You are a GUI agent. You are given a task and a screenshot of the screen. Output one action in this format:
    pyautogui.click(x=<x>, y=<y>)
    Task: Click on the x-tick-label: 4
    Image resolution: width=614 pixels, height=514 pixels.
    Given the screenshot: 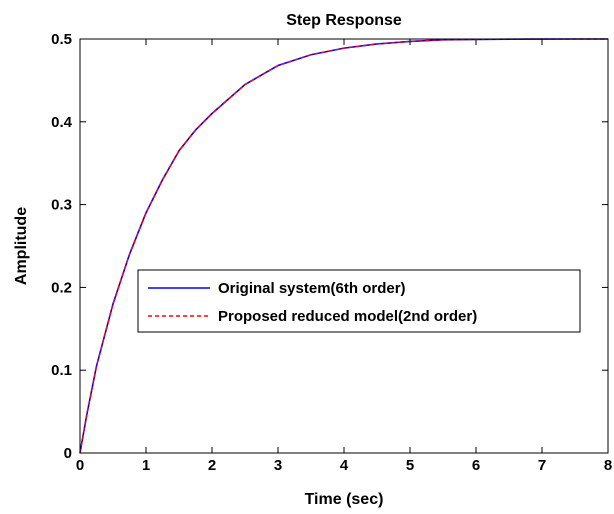 What is the action you would take?
    pyautogui.click(x=344, y=465)
    